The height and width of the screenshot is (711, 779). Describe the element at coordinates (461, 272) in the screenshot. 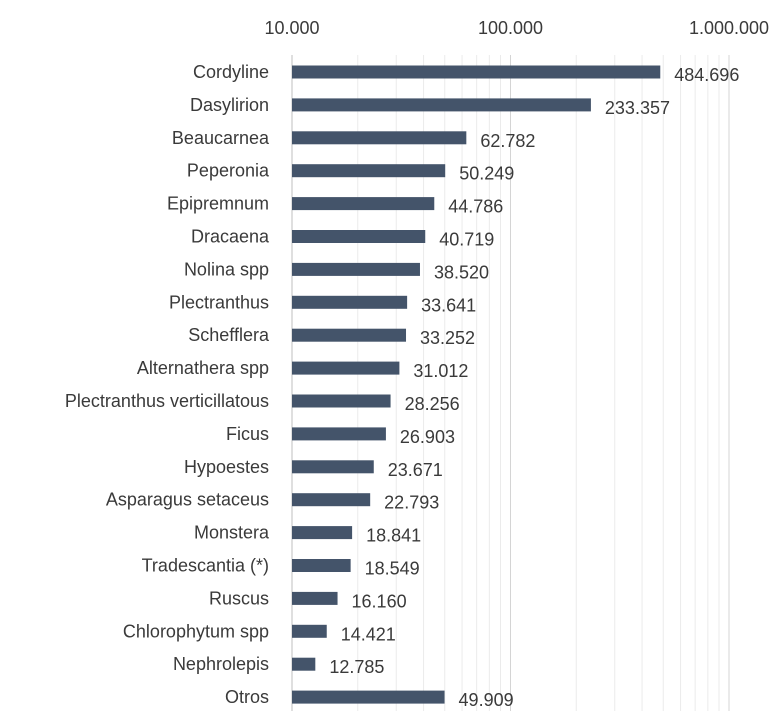

I see `data-label: 38.520` at that location.